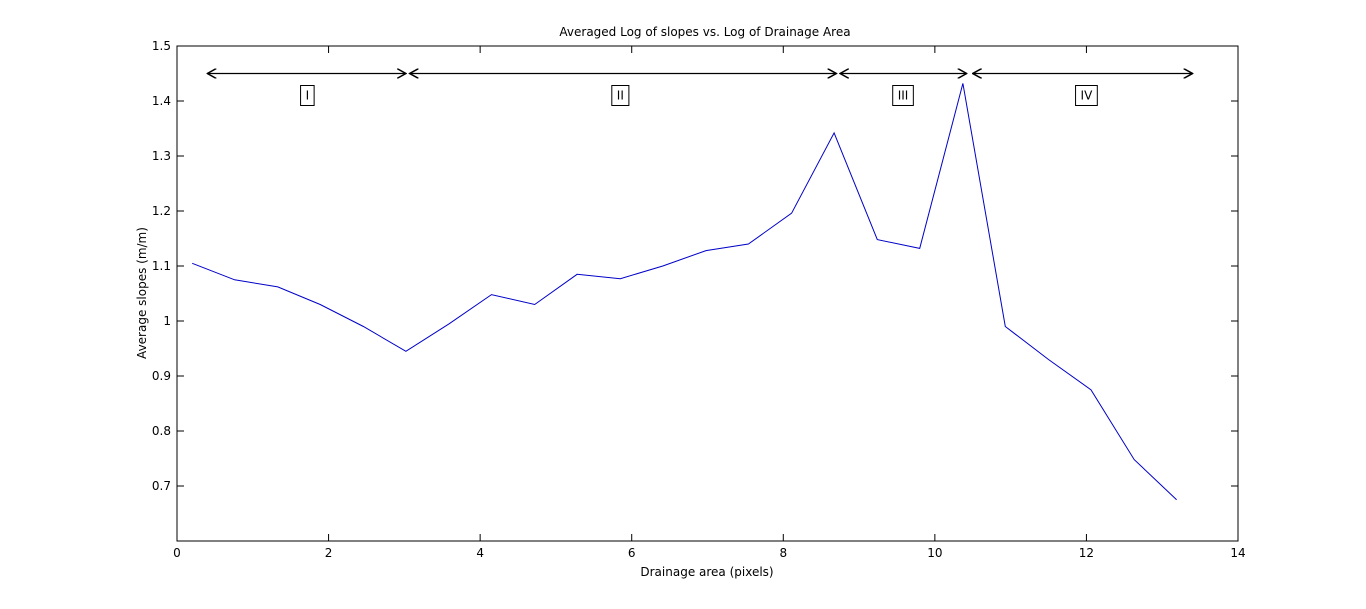 The image size is (1366, 609). What do you see at coordinates (783, 553) in the screenshot?
I see `x-tick-label: 8` at bounding box center [783, 553].